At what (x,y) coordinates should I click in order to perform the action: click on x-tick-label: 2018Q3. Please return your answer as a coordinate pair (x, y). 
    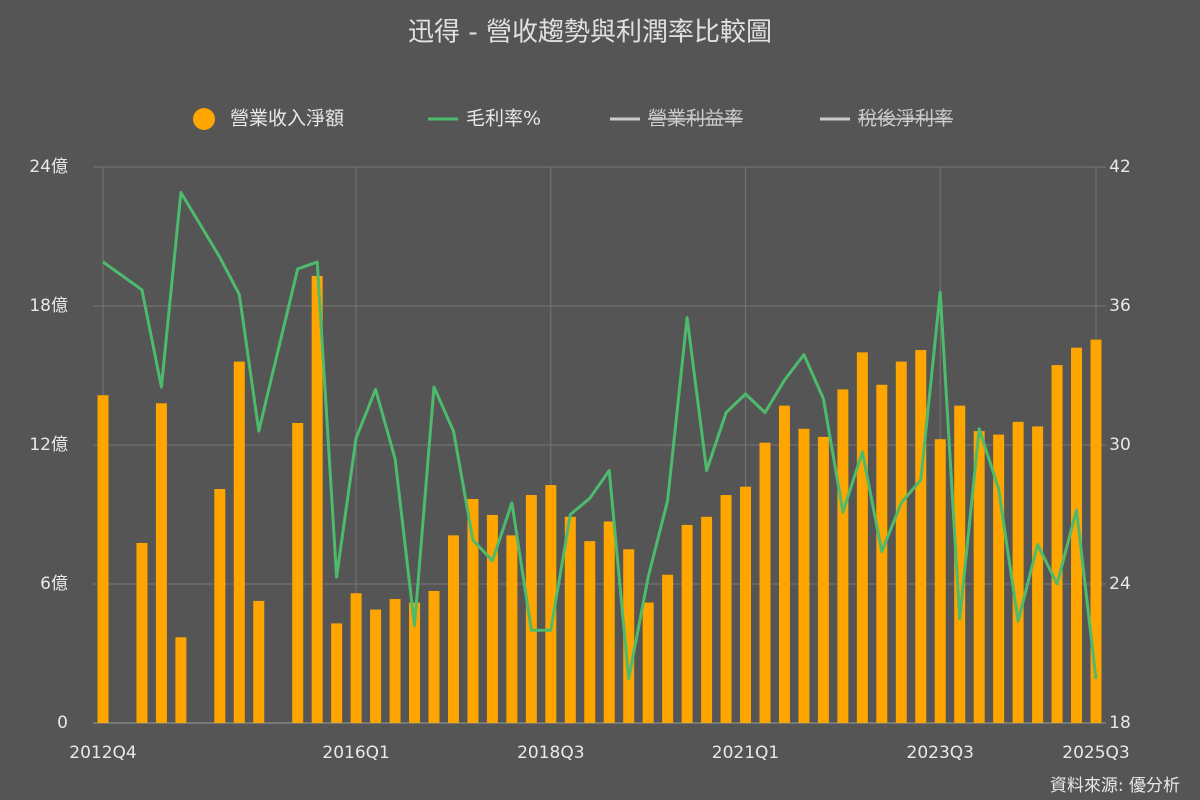
    Looking at the image, I should click on (550, 753).